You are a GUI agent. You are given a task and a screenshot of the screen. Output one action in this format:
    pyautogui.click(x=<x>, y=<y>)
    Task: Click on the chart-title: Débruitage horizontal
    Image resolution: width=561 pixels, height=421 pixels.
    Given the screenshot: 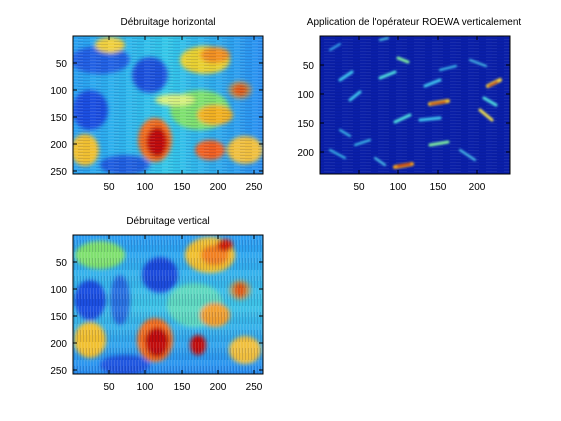 What is the action you would take?
    pyautogui.click(x=167, y=22)
    